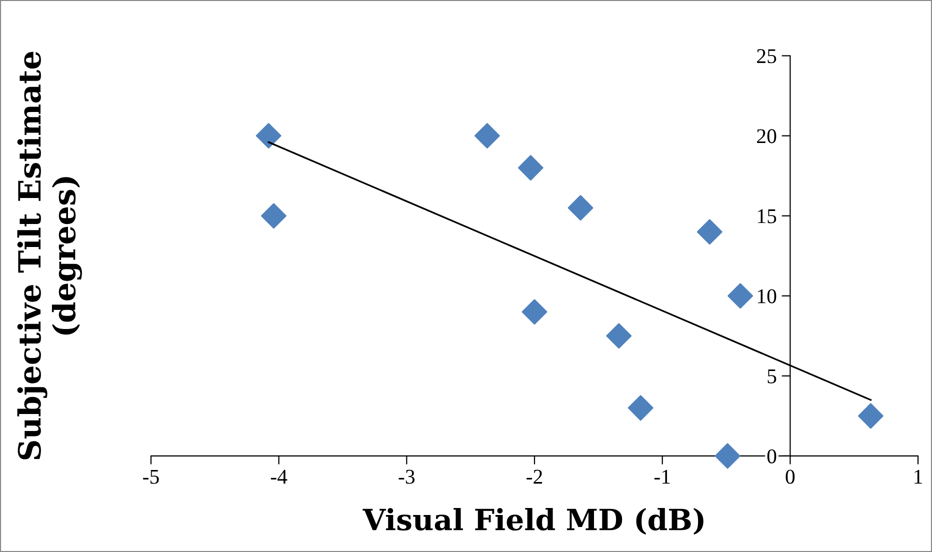 Image resolution: width=932 pixels, height=552 pixels. I want to click on y-axis-title: Subjective Tilt Estimate (degrees), so click(49, 256).